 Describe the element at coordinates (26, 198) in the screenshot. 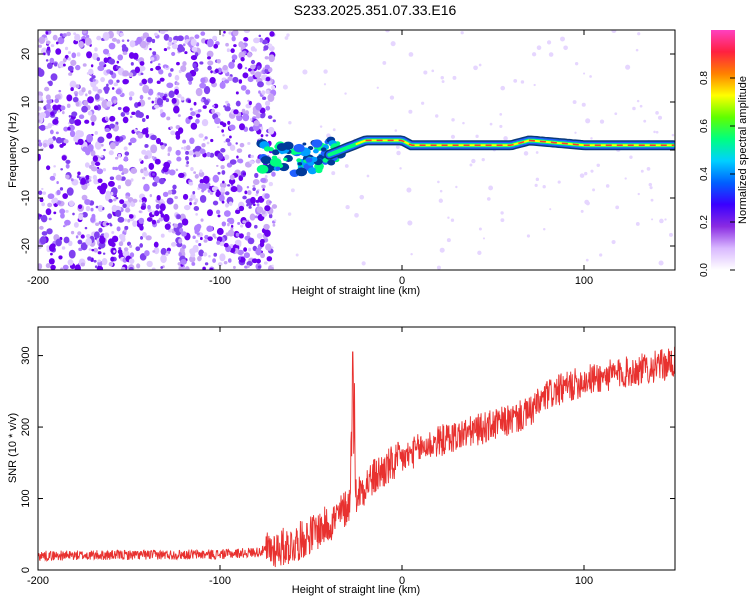

I see `y-tick-label: -10` at that location.